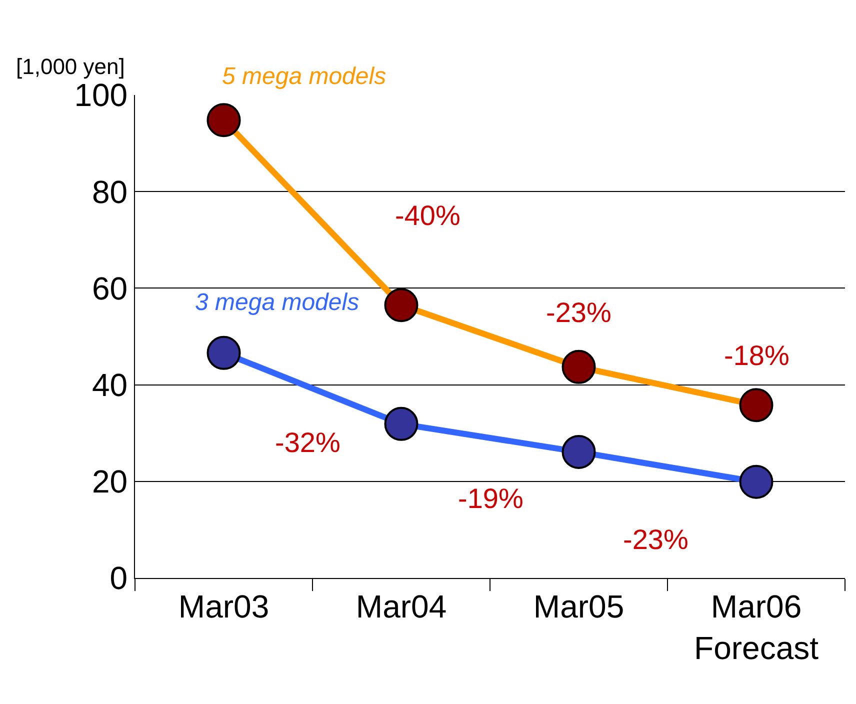  Describe the element at coordinates (119, 578) in the screenshot. I see `y-tick-label: 0` at that location.